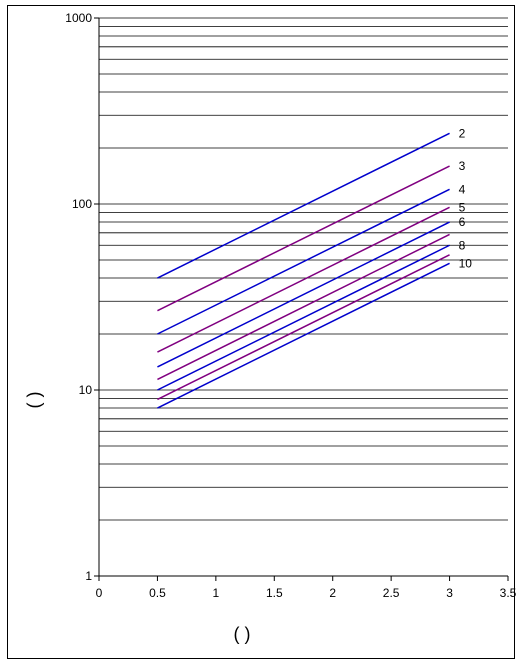 This screenshot has height=664, width=524. Describe the element at coordinates (274, 593) in the screenshot. I see `x-tick-label: 1.5` at that location.